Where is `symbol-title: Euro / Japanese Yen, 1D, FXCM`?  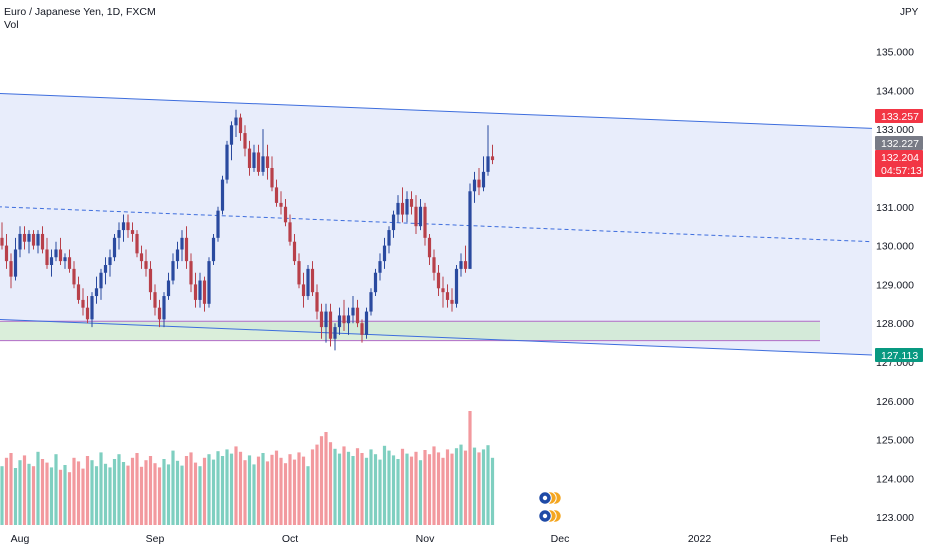
symbol-title: Euro / Japanese Yen, 1D, FXCM is located at coordinates (80, 12).